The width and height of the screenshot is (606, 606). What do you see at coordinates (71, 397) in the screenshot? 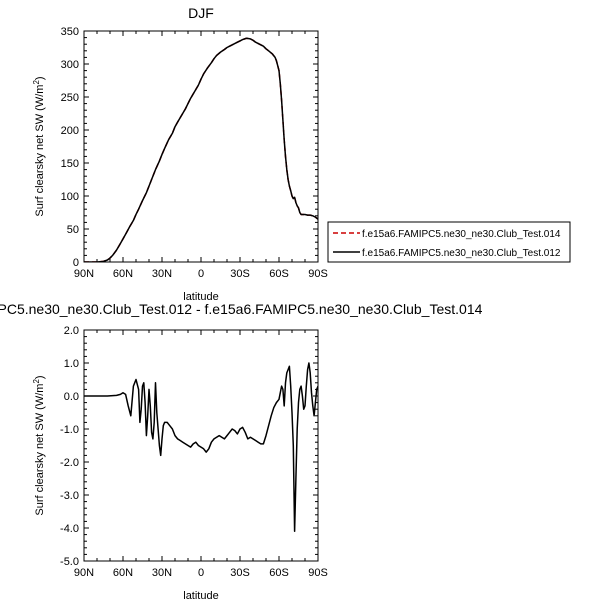
I see `y-tick-label: 0.0` at bounding box center [71, 397].